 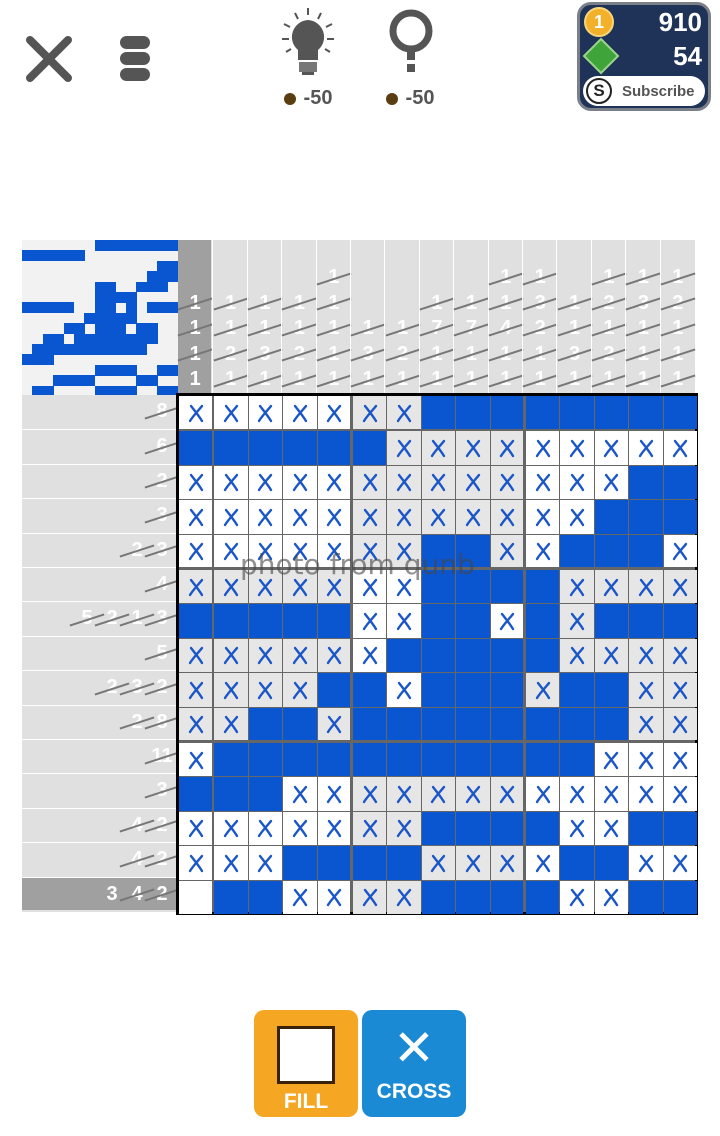 What do you see at coordinates (644, 91) in the screenshot?
I see `subscribe-button: S Subscribe` at bounding box center [644, 91].